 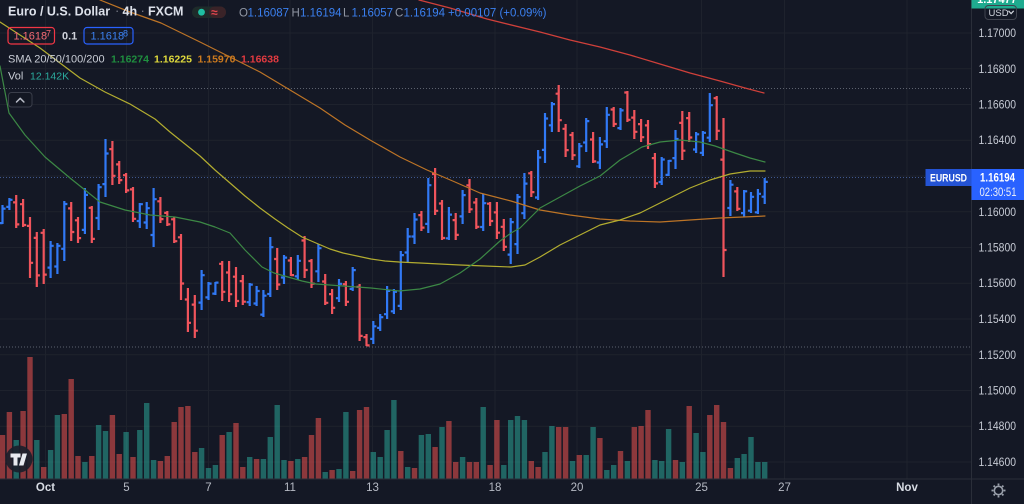 I want to click on svg-text: 1.14600, so click(x=998, y=462).